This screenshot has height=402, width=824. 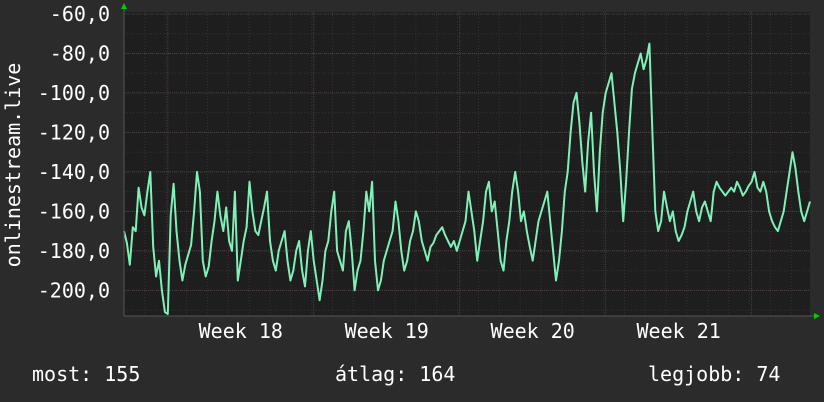 I want to click on x-tick-label: Week 18, so click(x=241, y=331).